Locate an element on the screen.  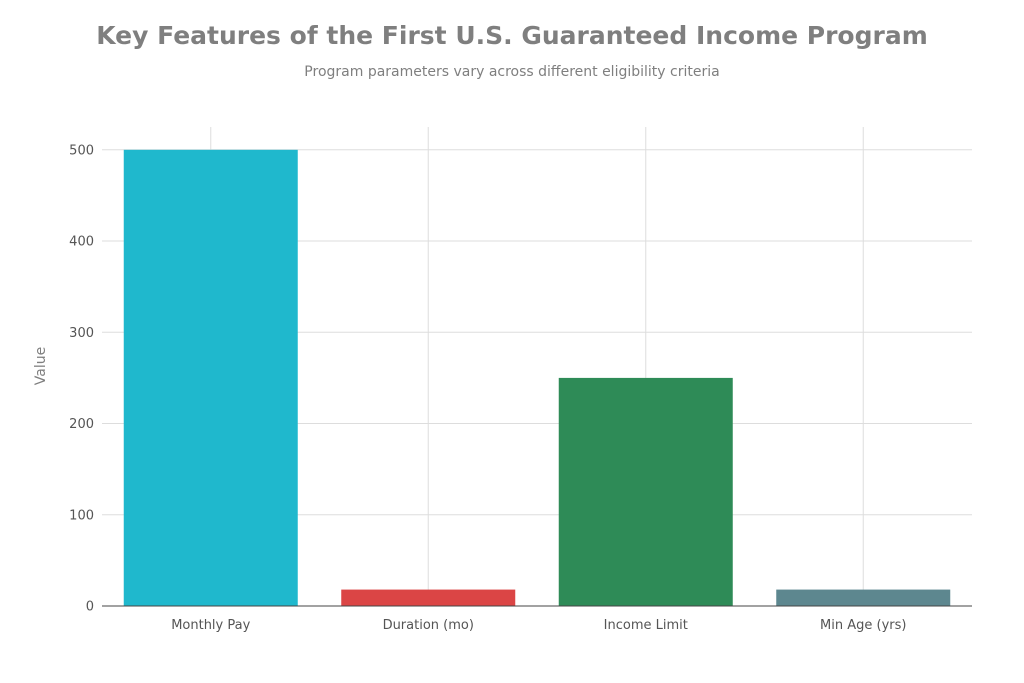
y-tick-label: 400 is located at coordinates (81, 242).